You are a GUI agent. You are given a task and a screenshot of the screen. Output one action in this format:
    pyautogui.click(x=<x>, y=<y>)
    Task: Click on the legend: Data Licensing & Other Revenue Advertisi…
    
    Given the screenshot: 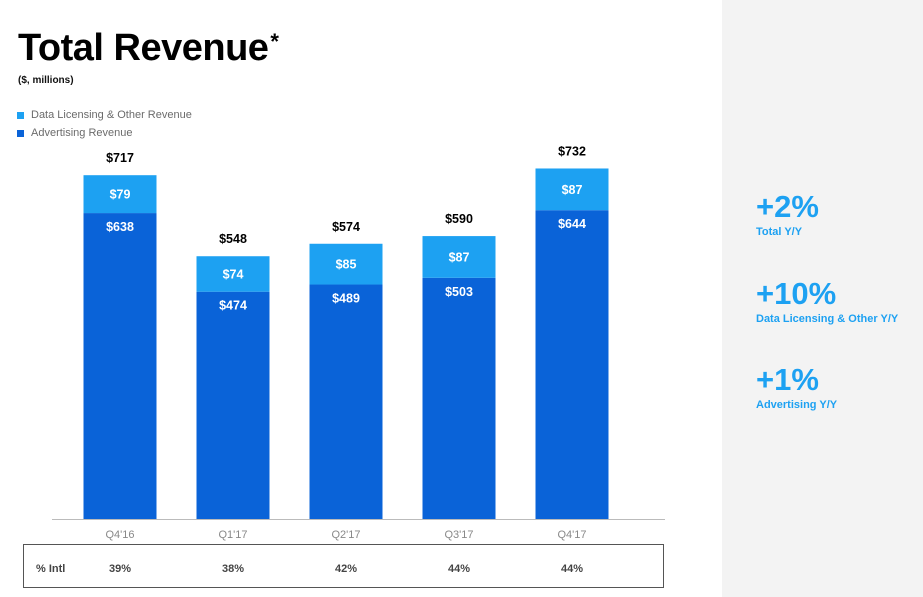 What is the action you would take?
    pyautogui.click(x=104, y=124)
    